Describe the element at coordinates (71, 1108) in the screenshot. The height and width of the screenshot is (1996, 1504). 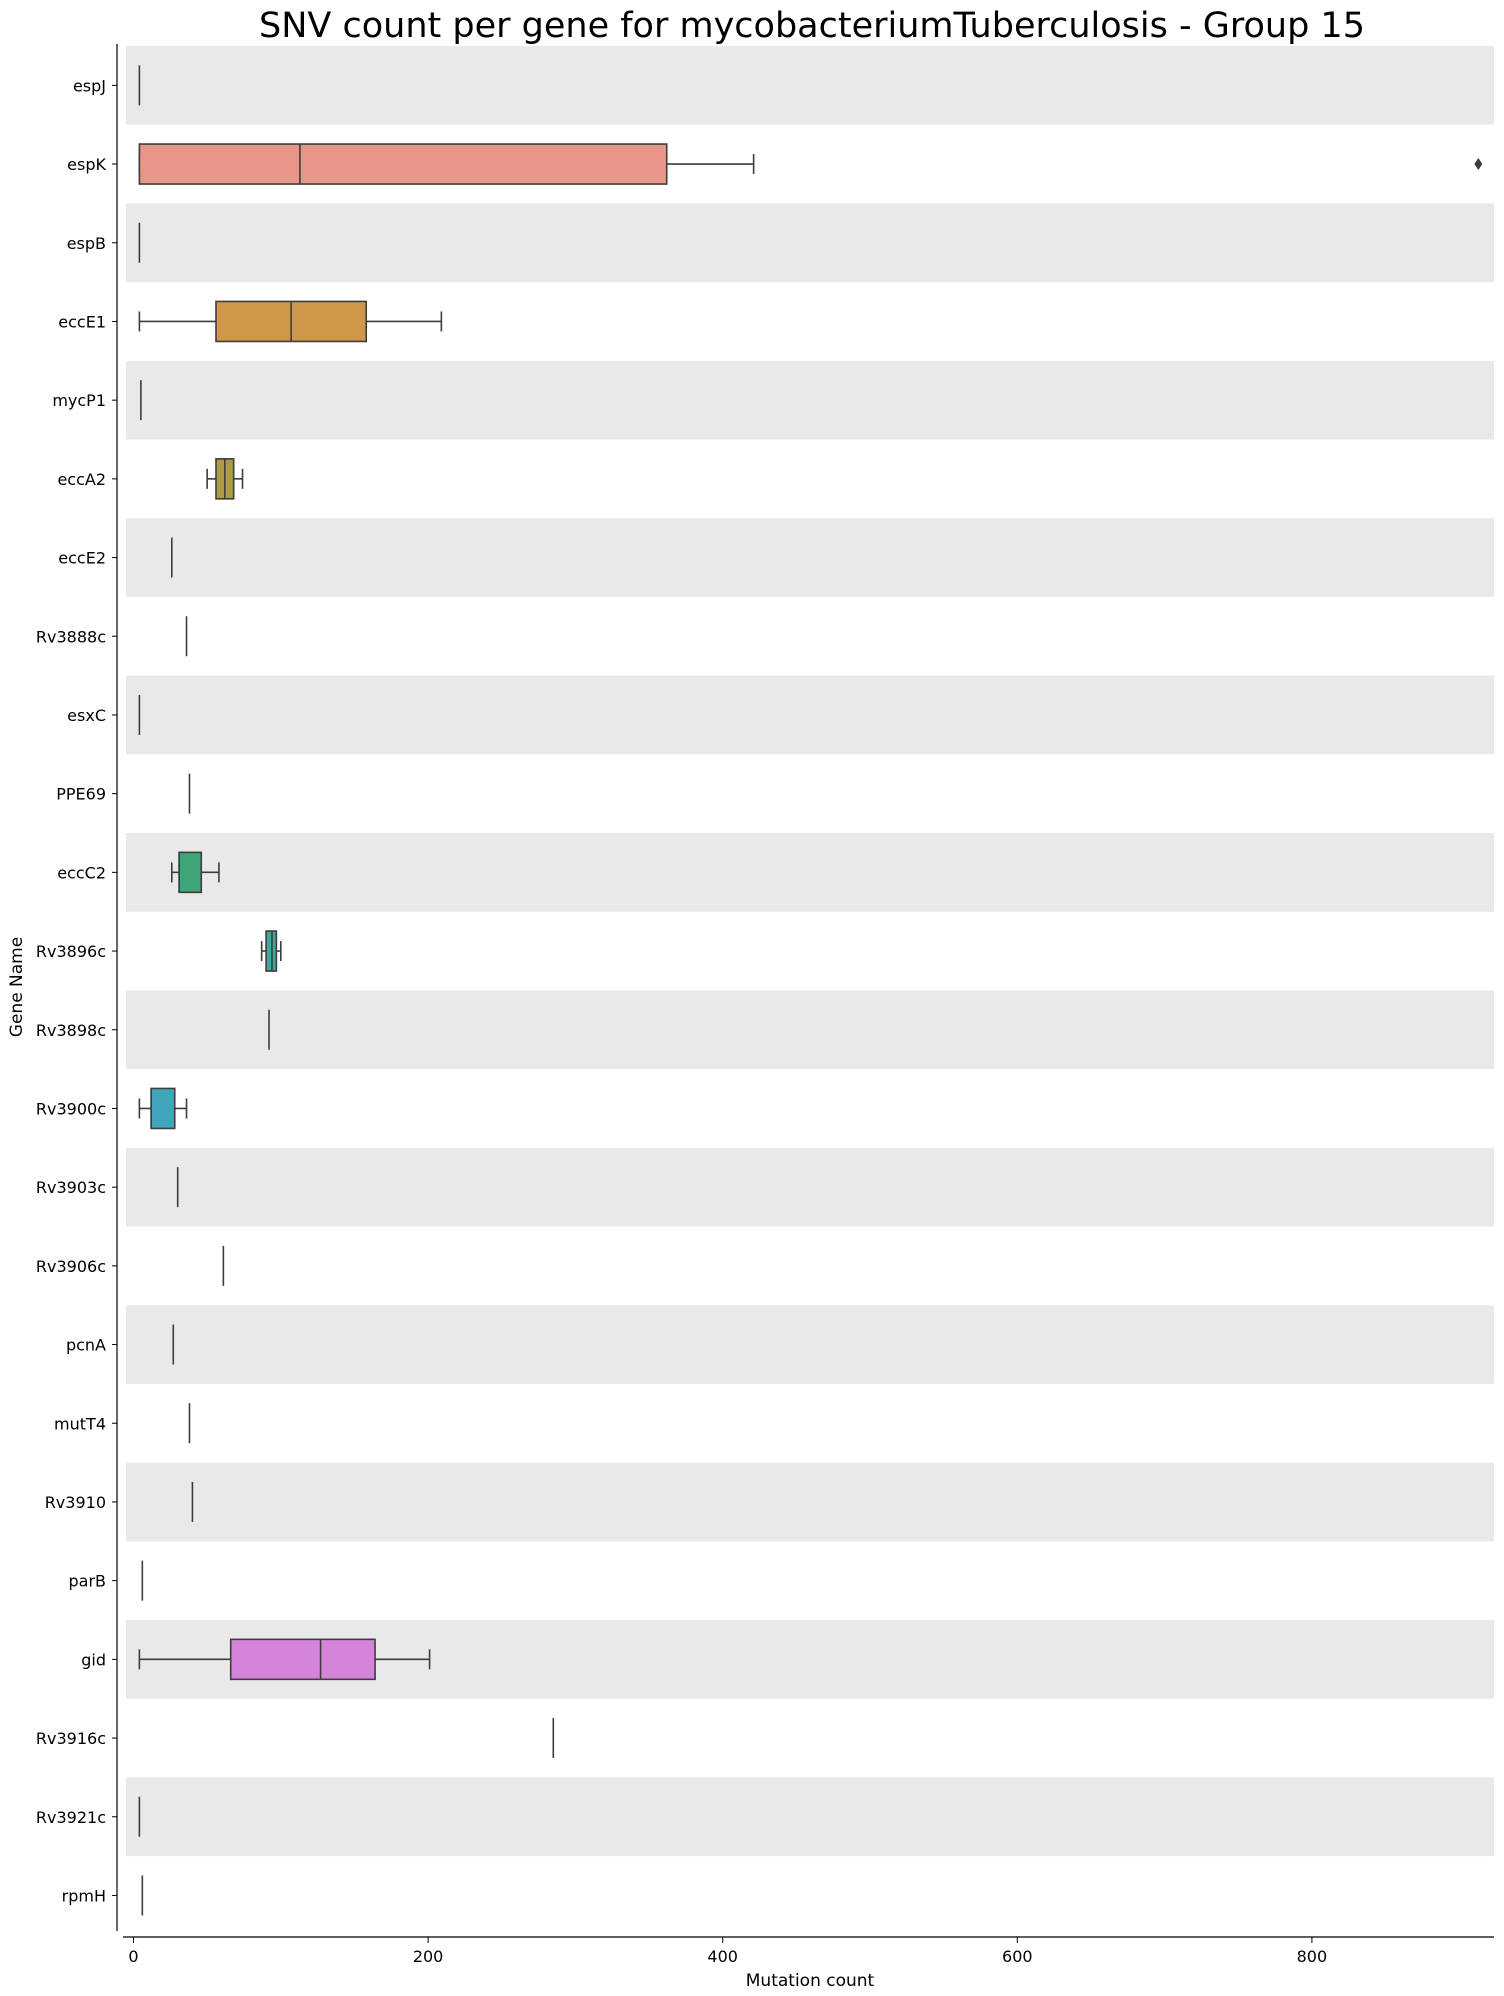
I see `y-tick-label-Rv3900c: Rv3900c` at that location.